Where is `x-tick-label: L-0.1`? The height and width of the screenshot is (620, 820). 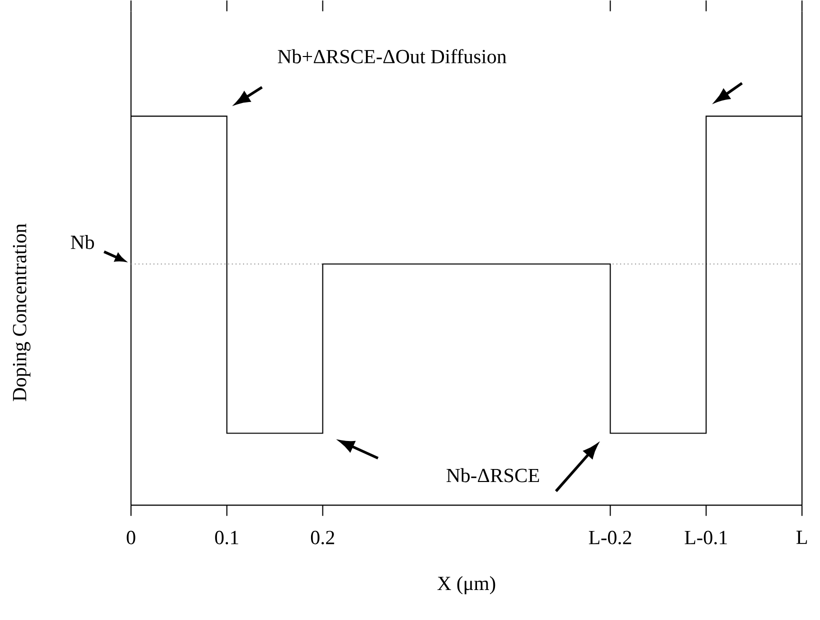 x-tick-label: L-0.1 is located at coordinates (705, 537).